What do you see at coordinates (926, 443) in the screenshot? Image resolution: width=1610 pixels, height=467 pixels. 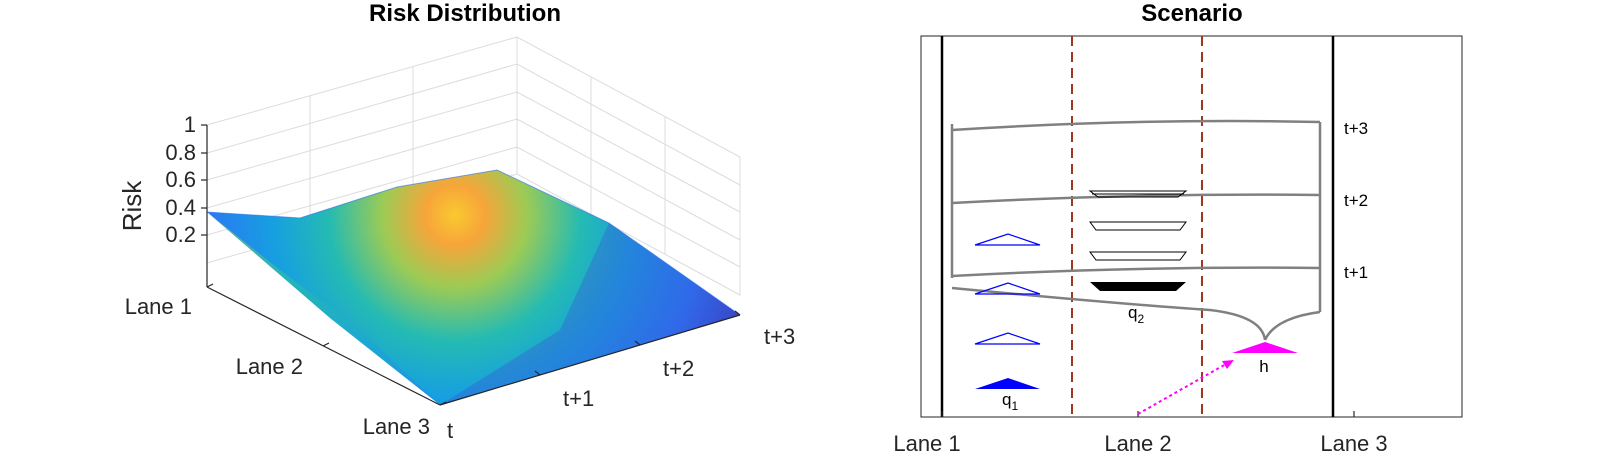 I see `x-tick-label: Lane 1` at bounding box center [926, 443].